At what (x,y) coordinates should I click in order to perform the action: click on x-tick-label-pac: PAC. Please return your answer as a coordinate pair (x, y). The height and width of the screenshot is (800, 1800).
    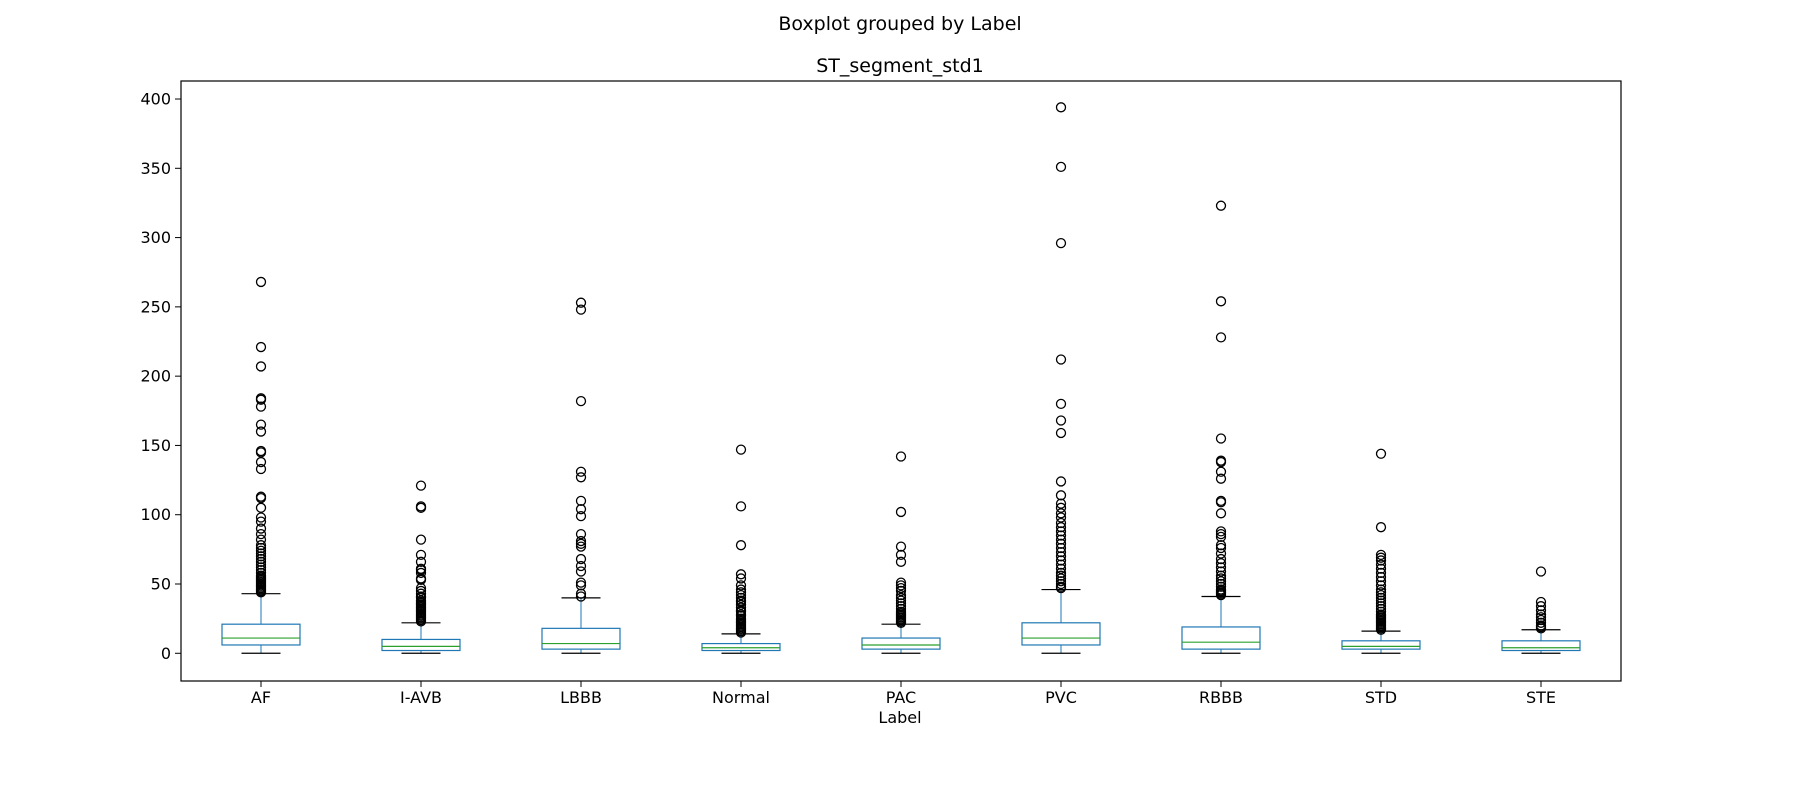
    Looking at the image, I should click on (901, 697).